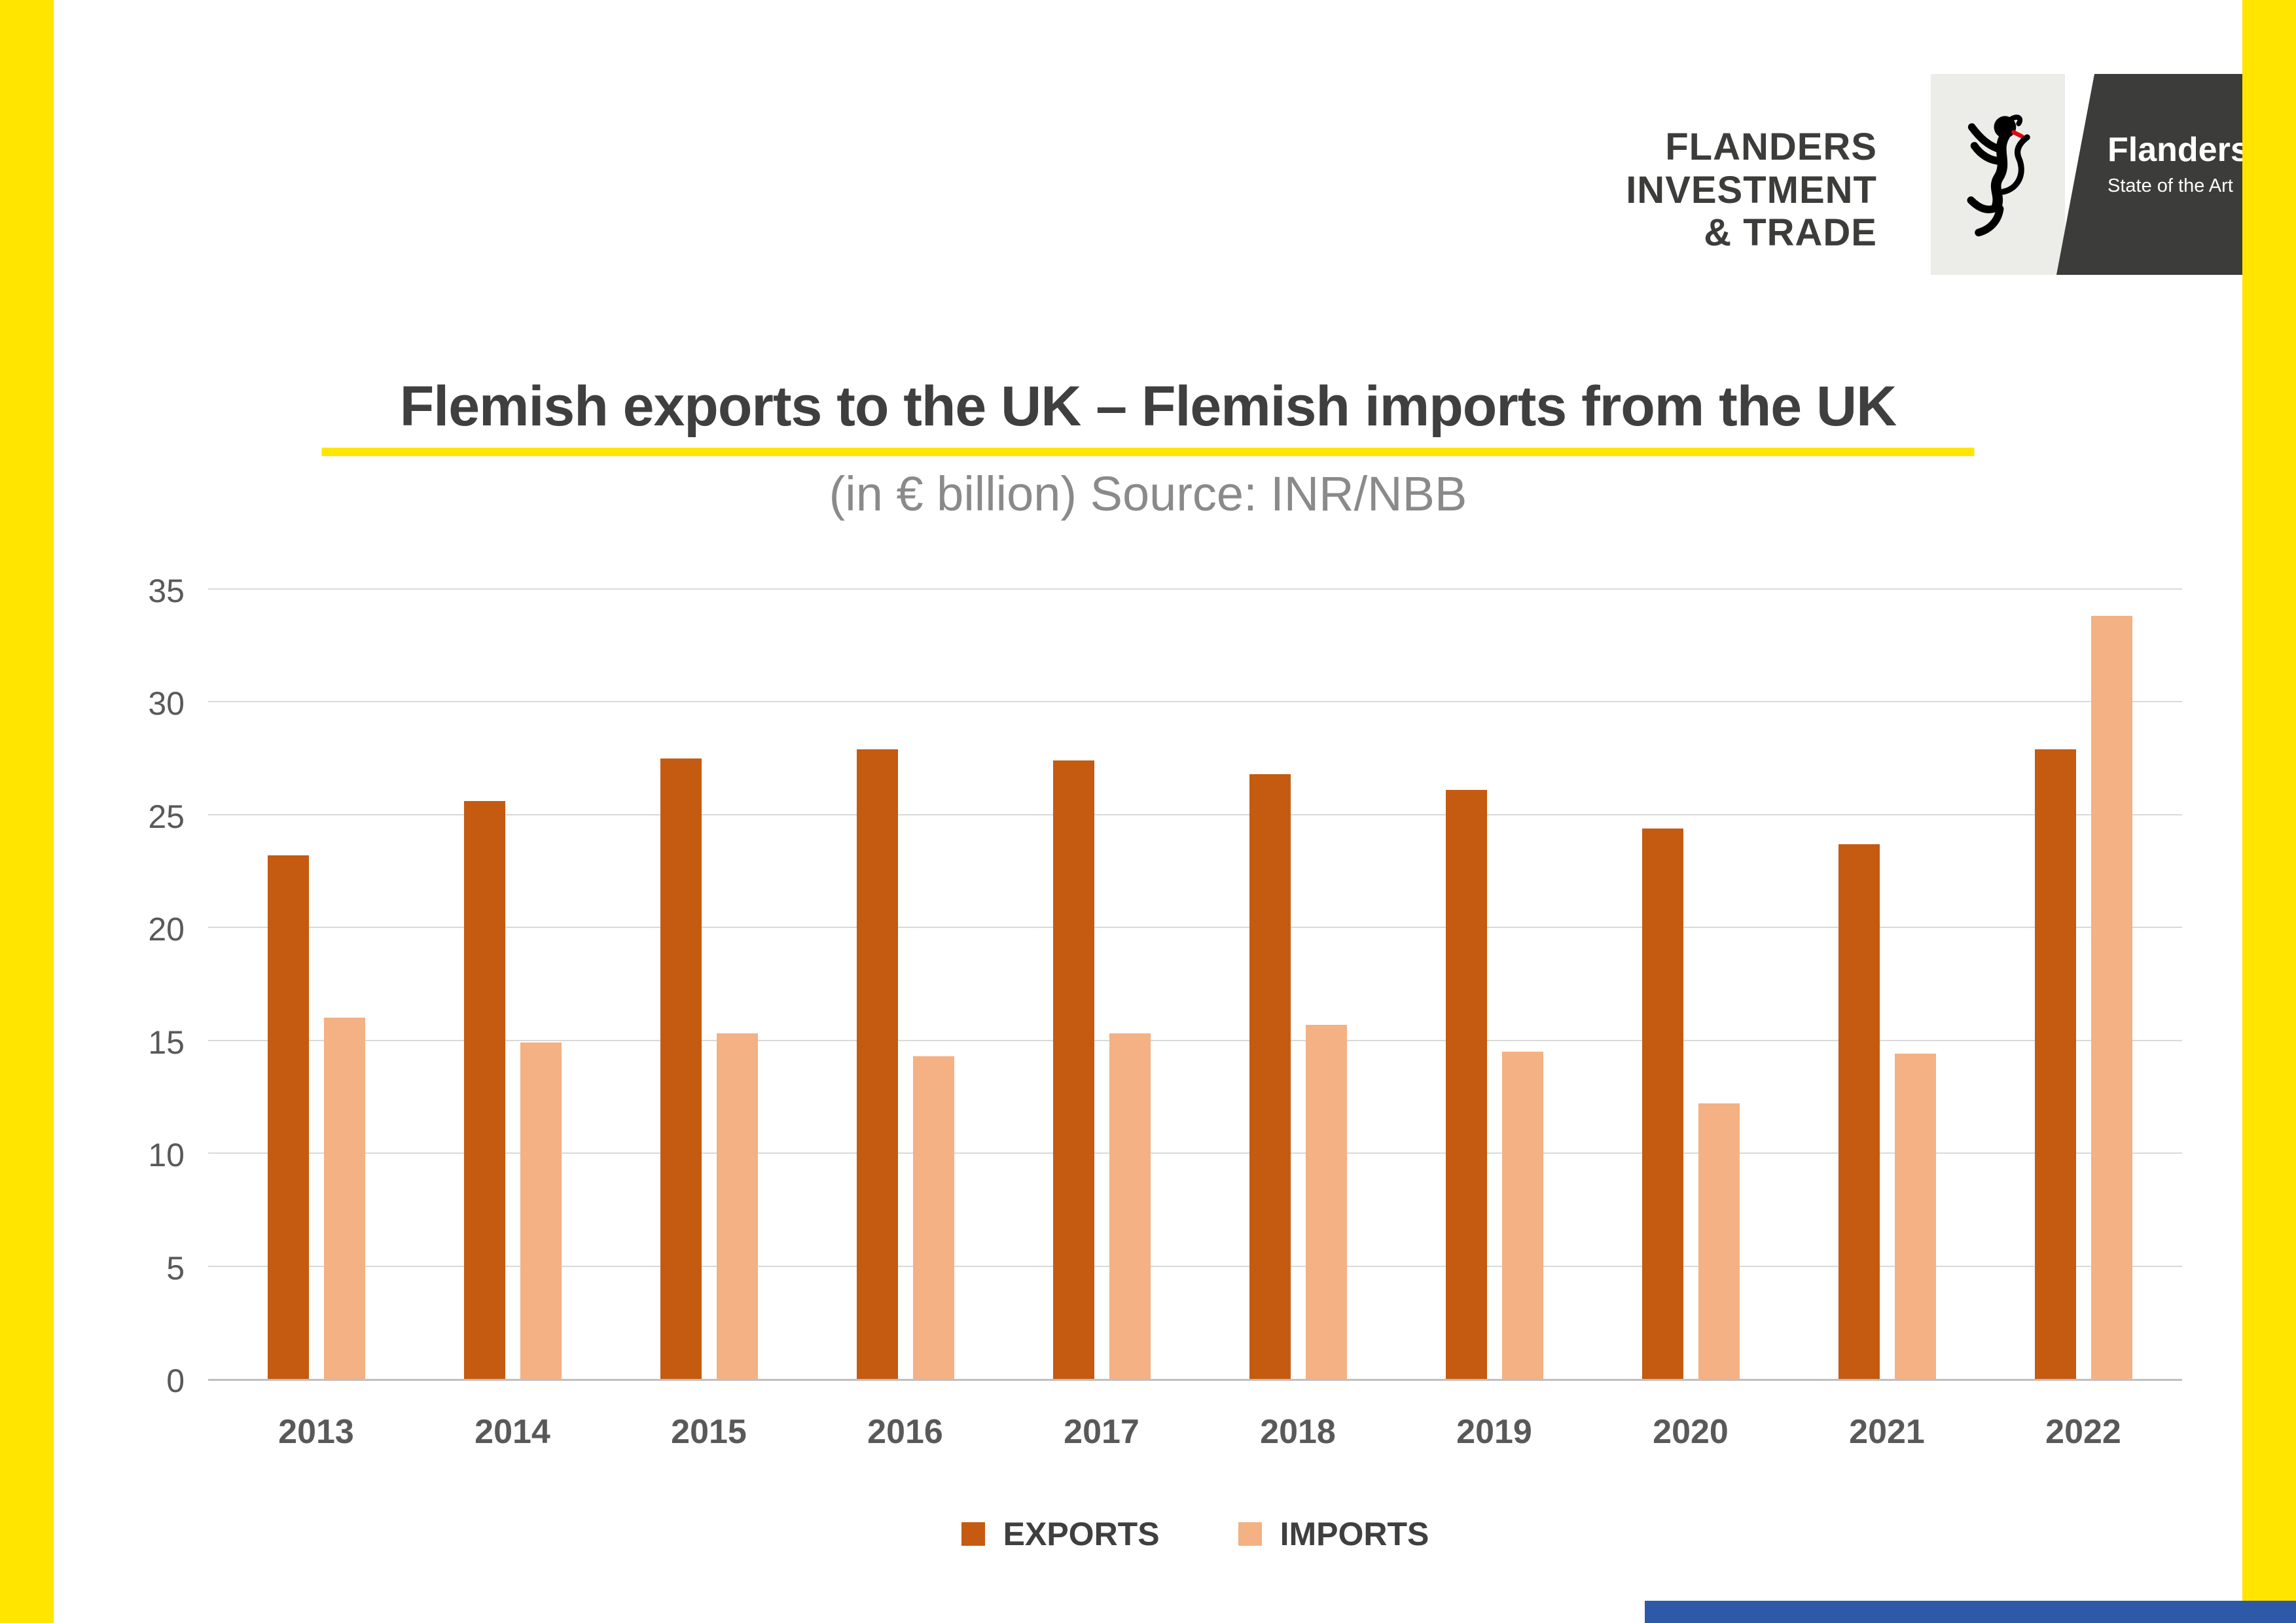 The width and height of the screenshot is (2296, 1623). Describe the element at coordinates (1130, 1206) in the screenshot. I see `bar-imports-2017` at that location.